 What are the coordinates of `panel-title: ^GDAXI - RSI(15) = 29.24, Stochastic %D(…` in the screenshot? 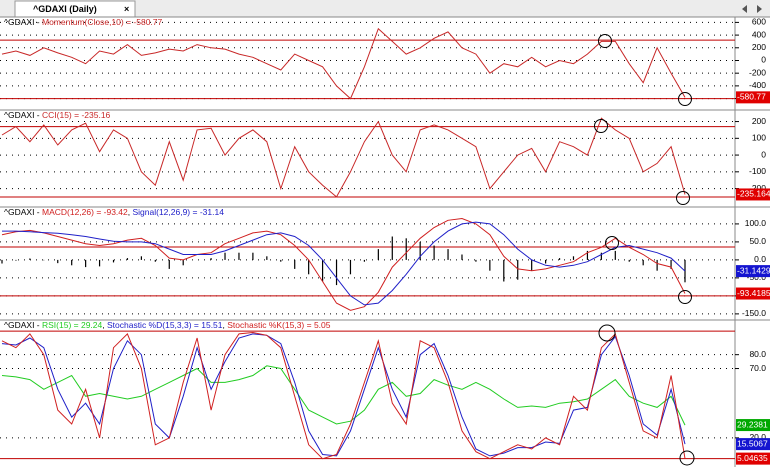 It's located at (167, 325).